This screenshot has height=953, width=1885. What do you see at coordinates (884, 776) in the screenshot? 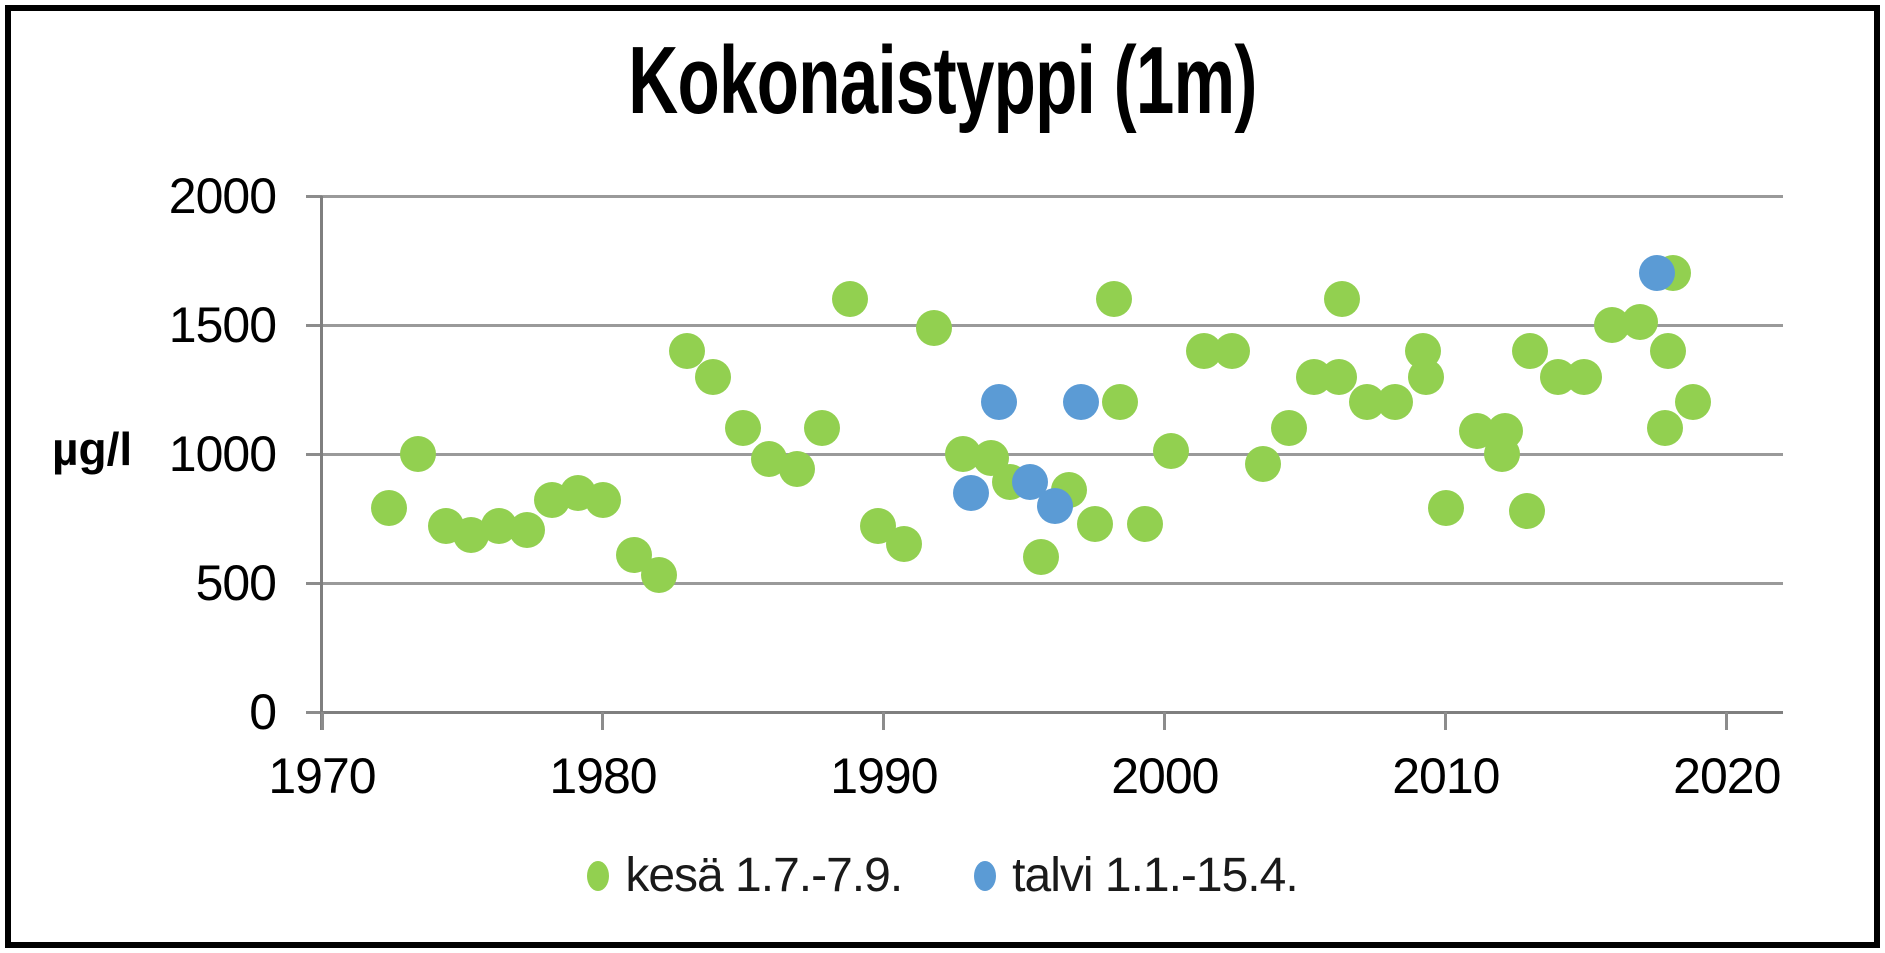
I see `x-tick-label: 1990` at bounding box center [884, 776].